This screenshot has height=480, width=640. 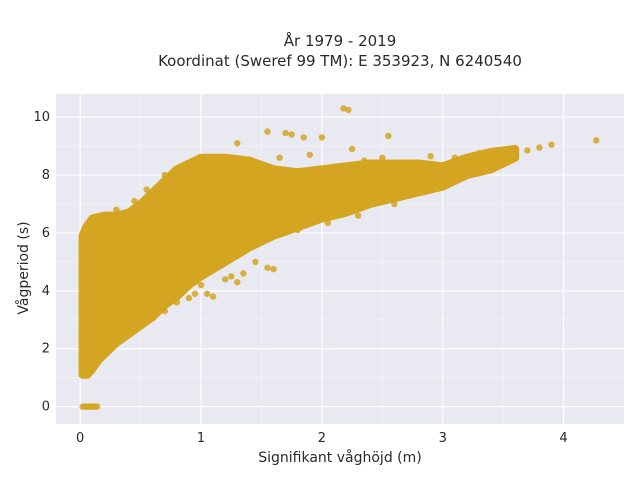 What do you see at coordinates (46, 175) in the screenshot?
I see `y-tick-label: 8` at bounding box center [46, 175].